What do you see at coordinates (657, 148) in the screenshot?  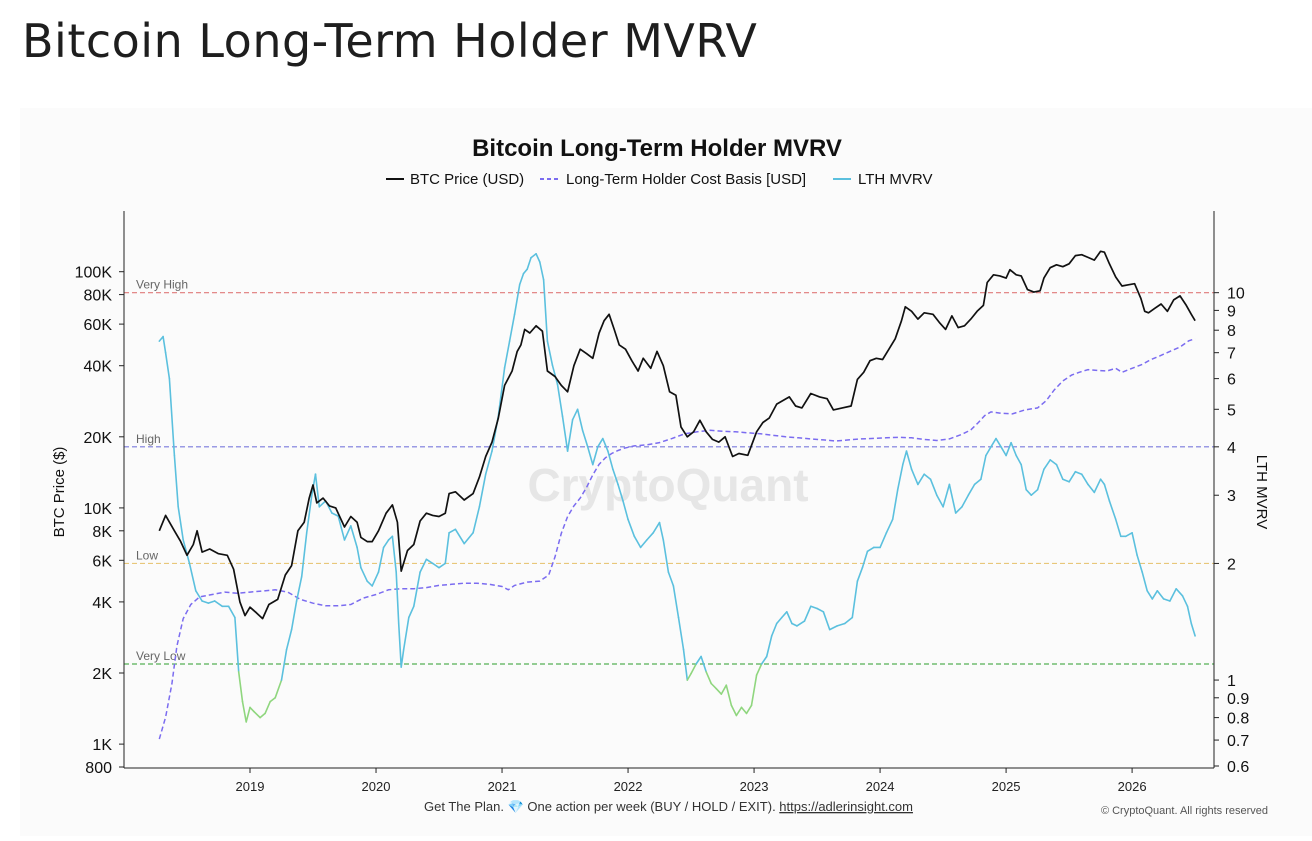 I see `chart-title: Bitcoin Long-Term Holder MVRV` at bounding box center [657, 148].